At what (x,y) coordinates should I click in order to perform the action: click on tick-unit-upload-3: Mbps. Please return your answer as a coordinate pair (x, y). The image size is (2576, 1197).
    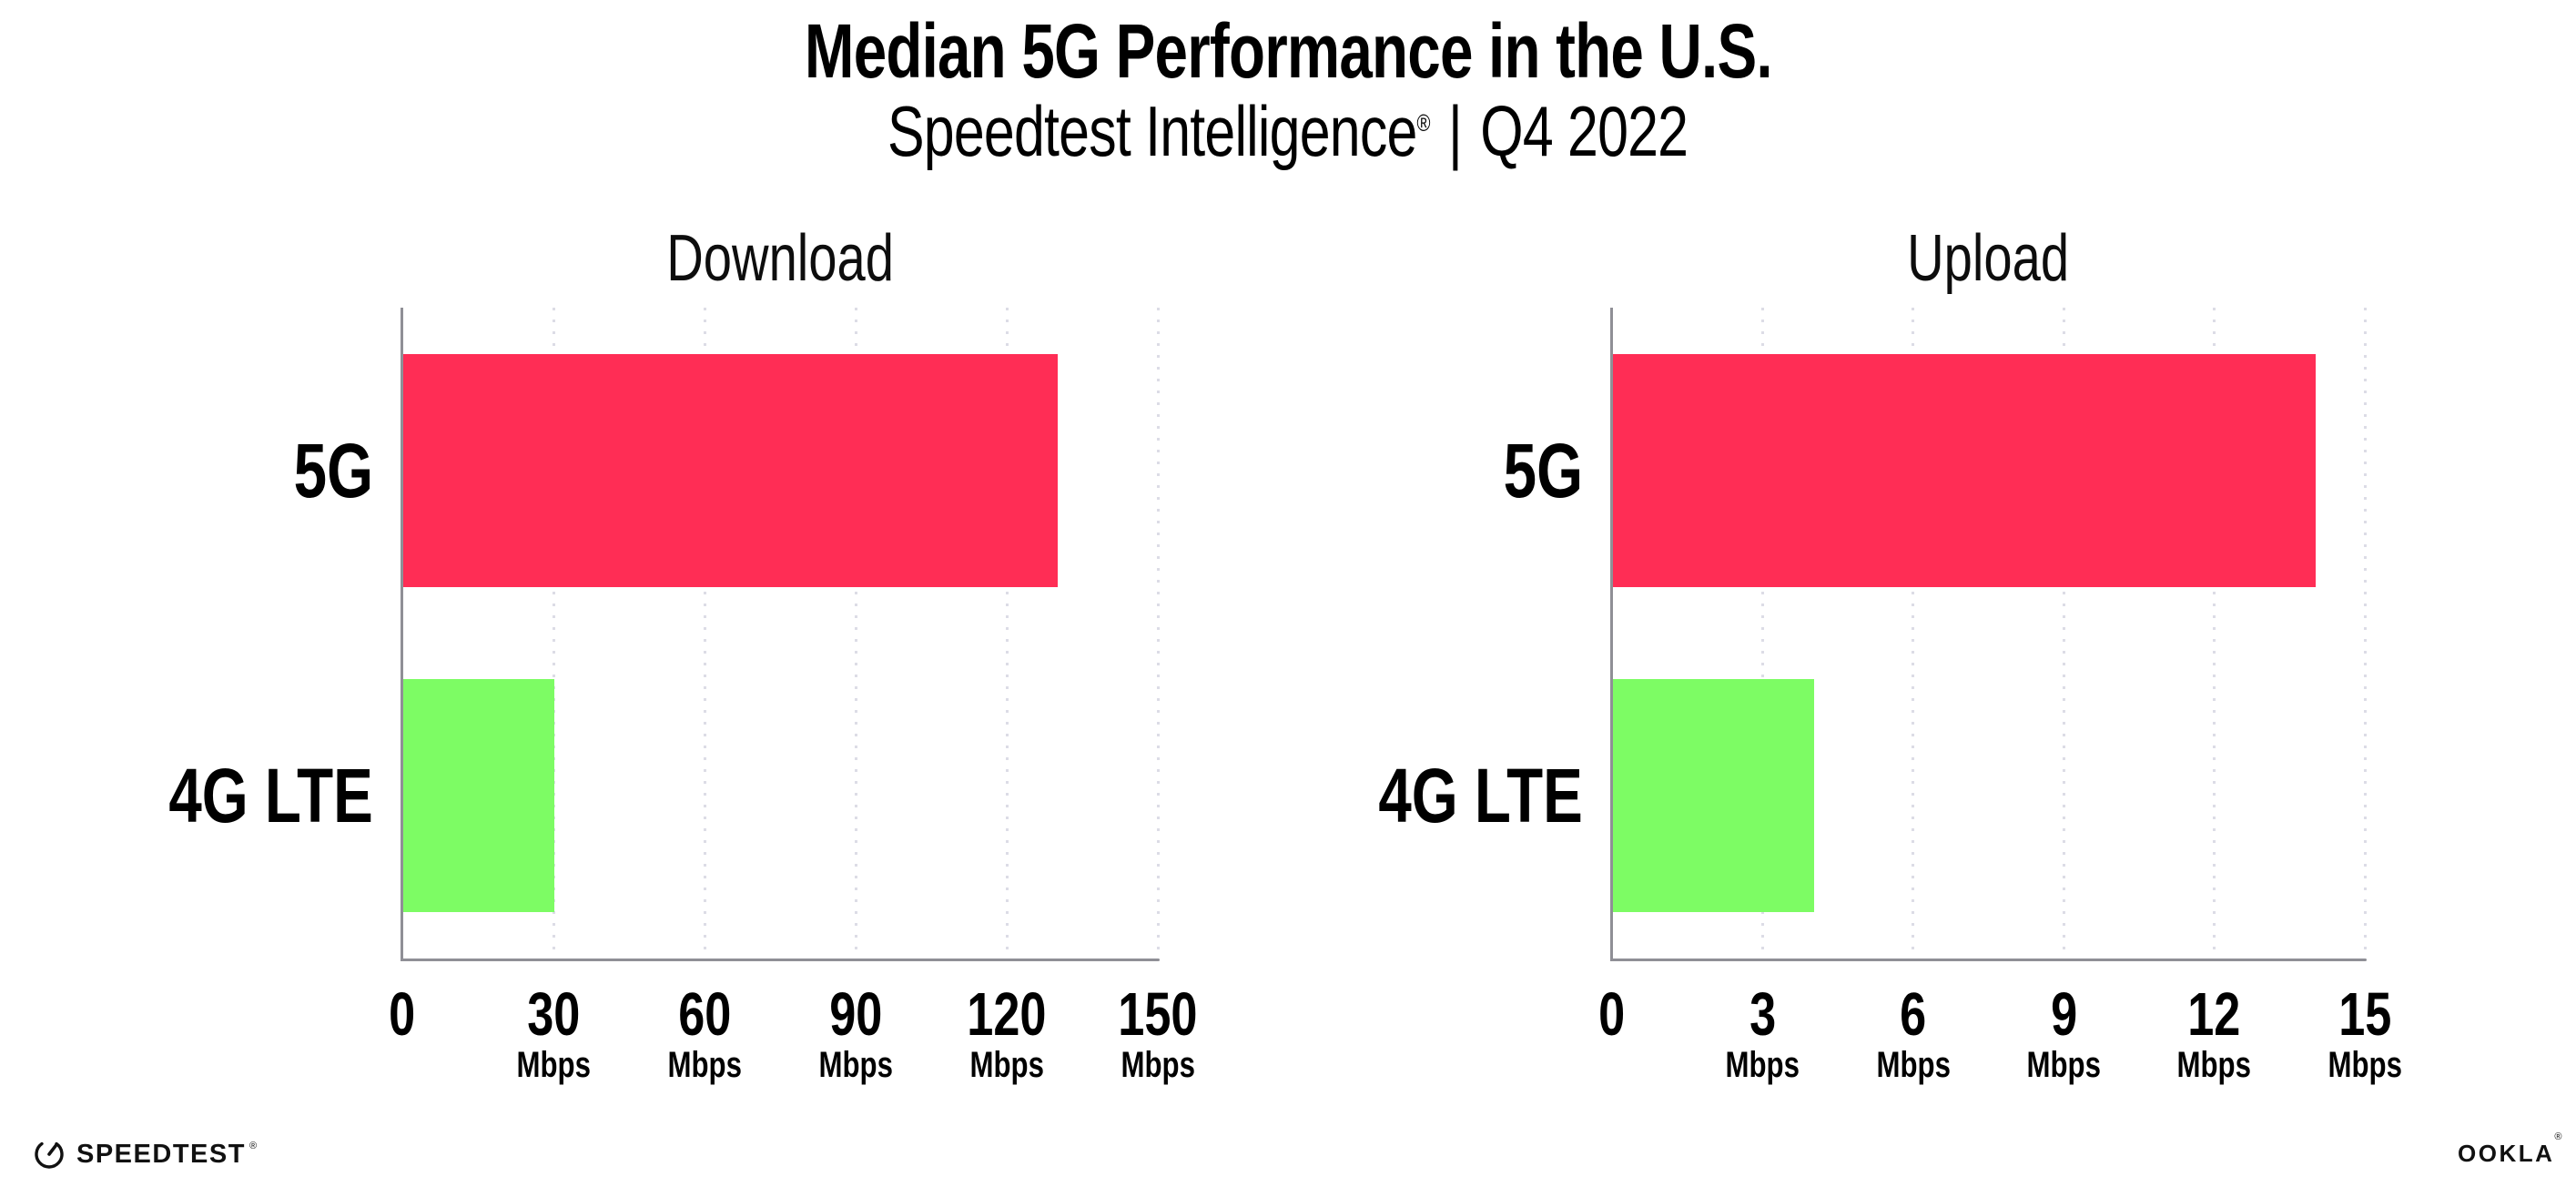
    Looking at the image, I should click on (1762, 1065).